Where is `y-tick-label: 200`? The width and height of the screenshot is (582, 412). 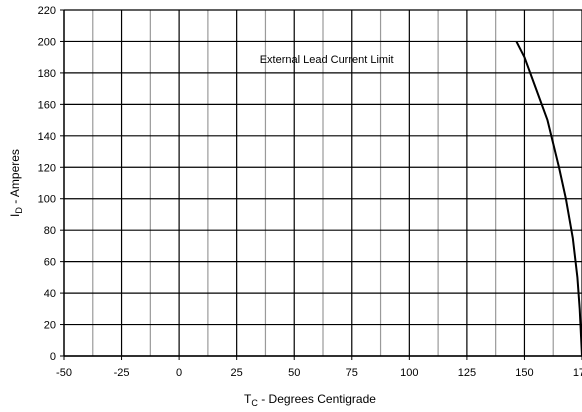
y-tick-label: 200 is located at coordinates (47, 42).